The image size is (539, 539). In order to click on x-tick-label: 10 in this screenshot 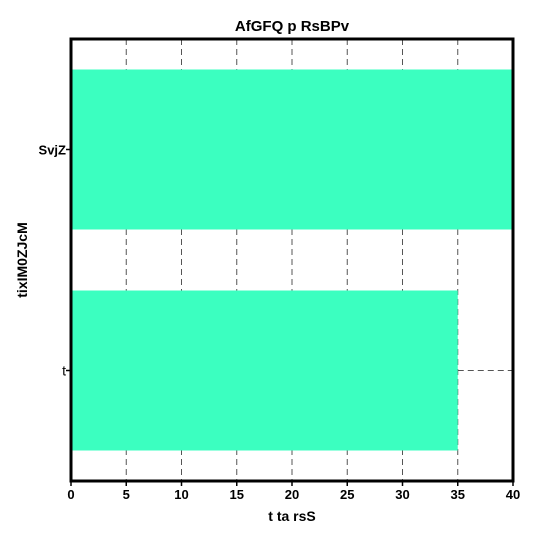, I will do `click(181, 494)`.